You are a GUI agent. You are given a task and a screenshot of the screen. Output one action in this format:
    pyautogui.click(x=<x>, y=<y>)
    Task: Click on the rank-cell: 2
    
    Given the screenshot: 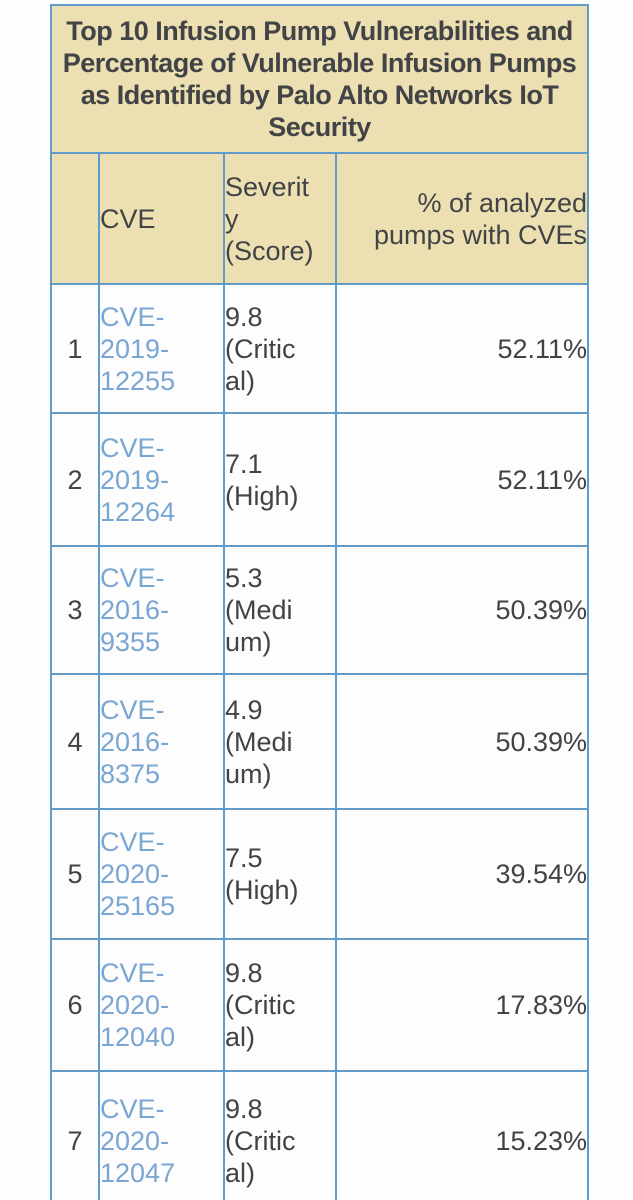 What is the action you would take?
    pyautogui.click(x=75, y=479)
    